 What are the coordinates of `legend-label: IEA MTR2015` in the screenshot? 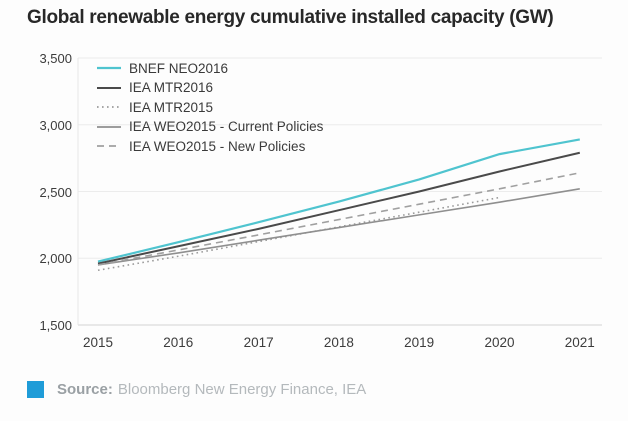 It's located at (171, 107).